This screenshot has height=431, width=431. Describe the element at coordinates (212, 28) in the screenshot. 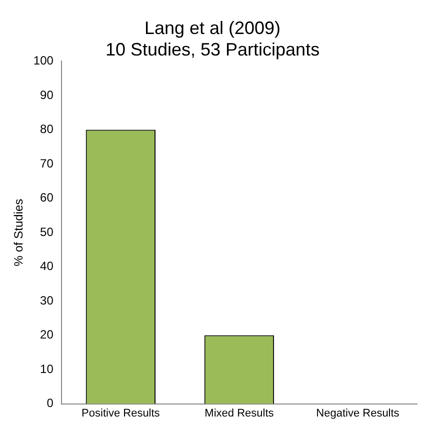

I see `chart-title: Lang et al (2009)` at that location.